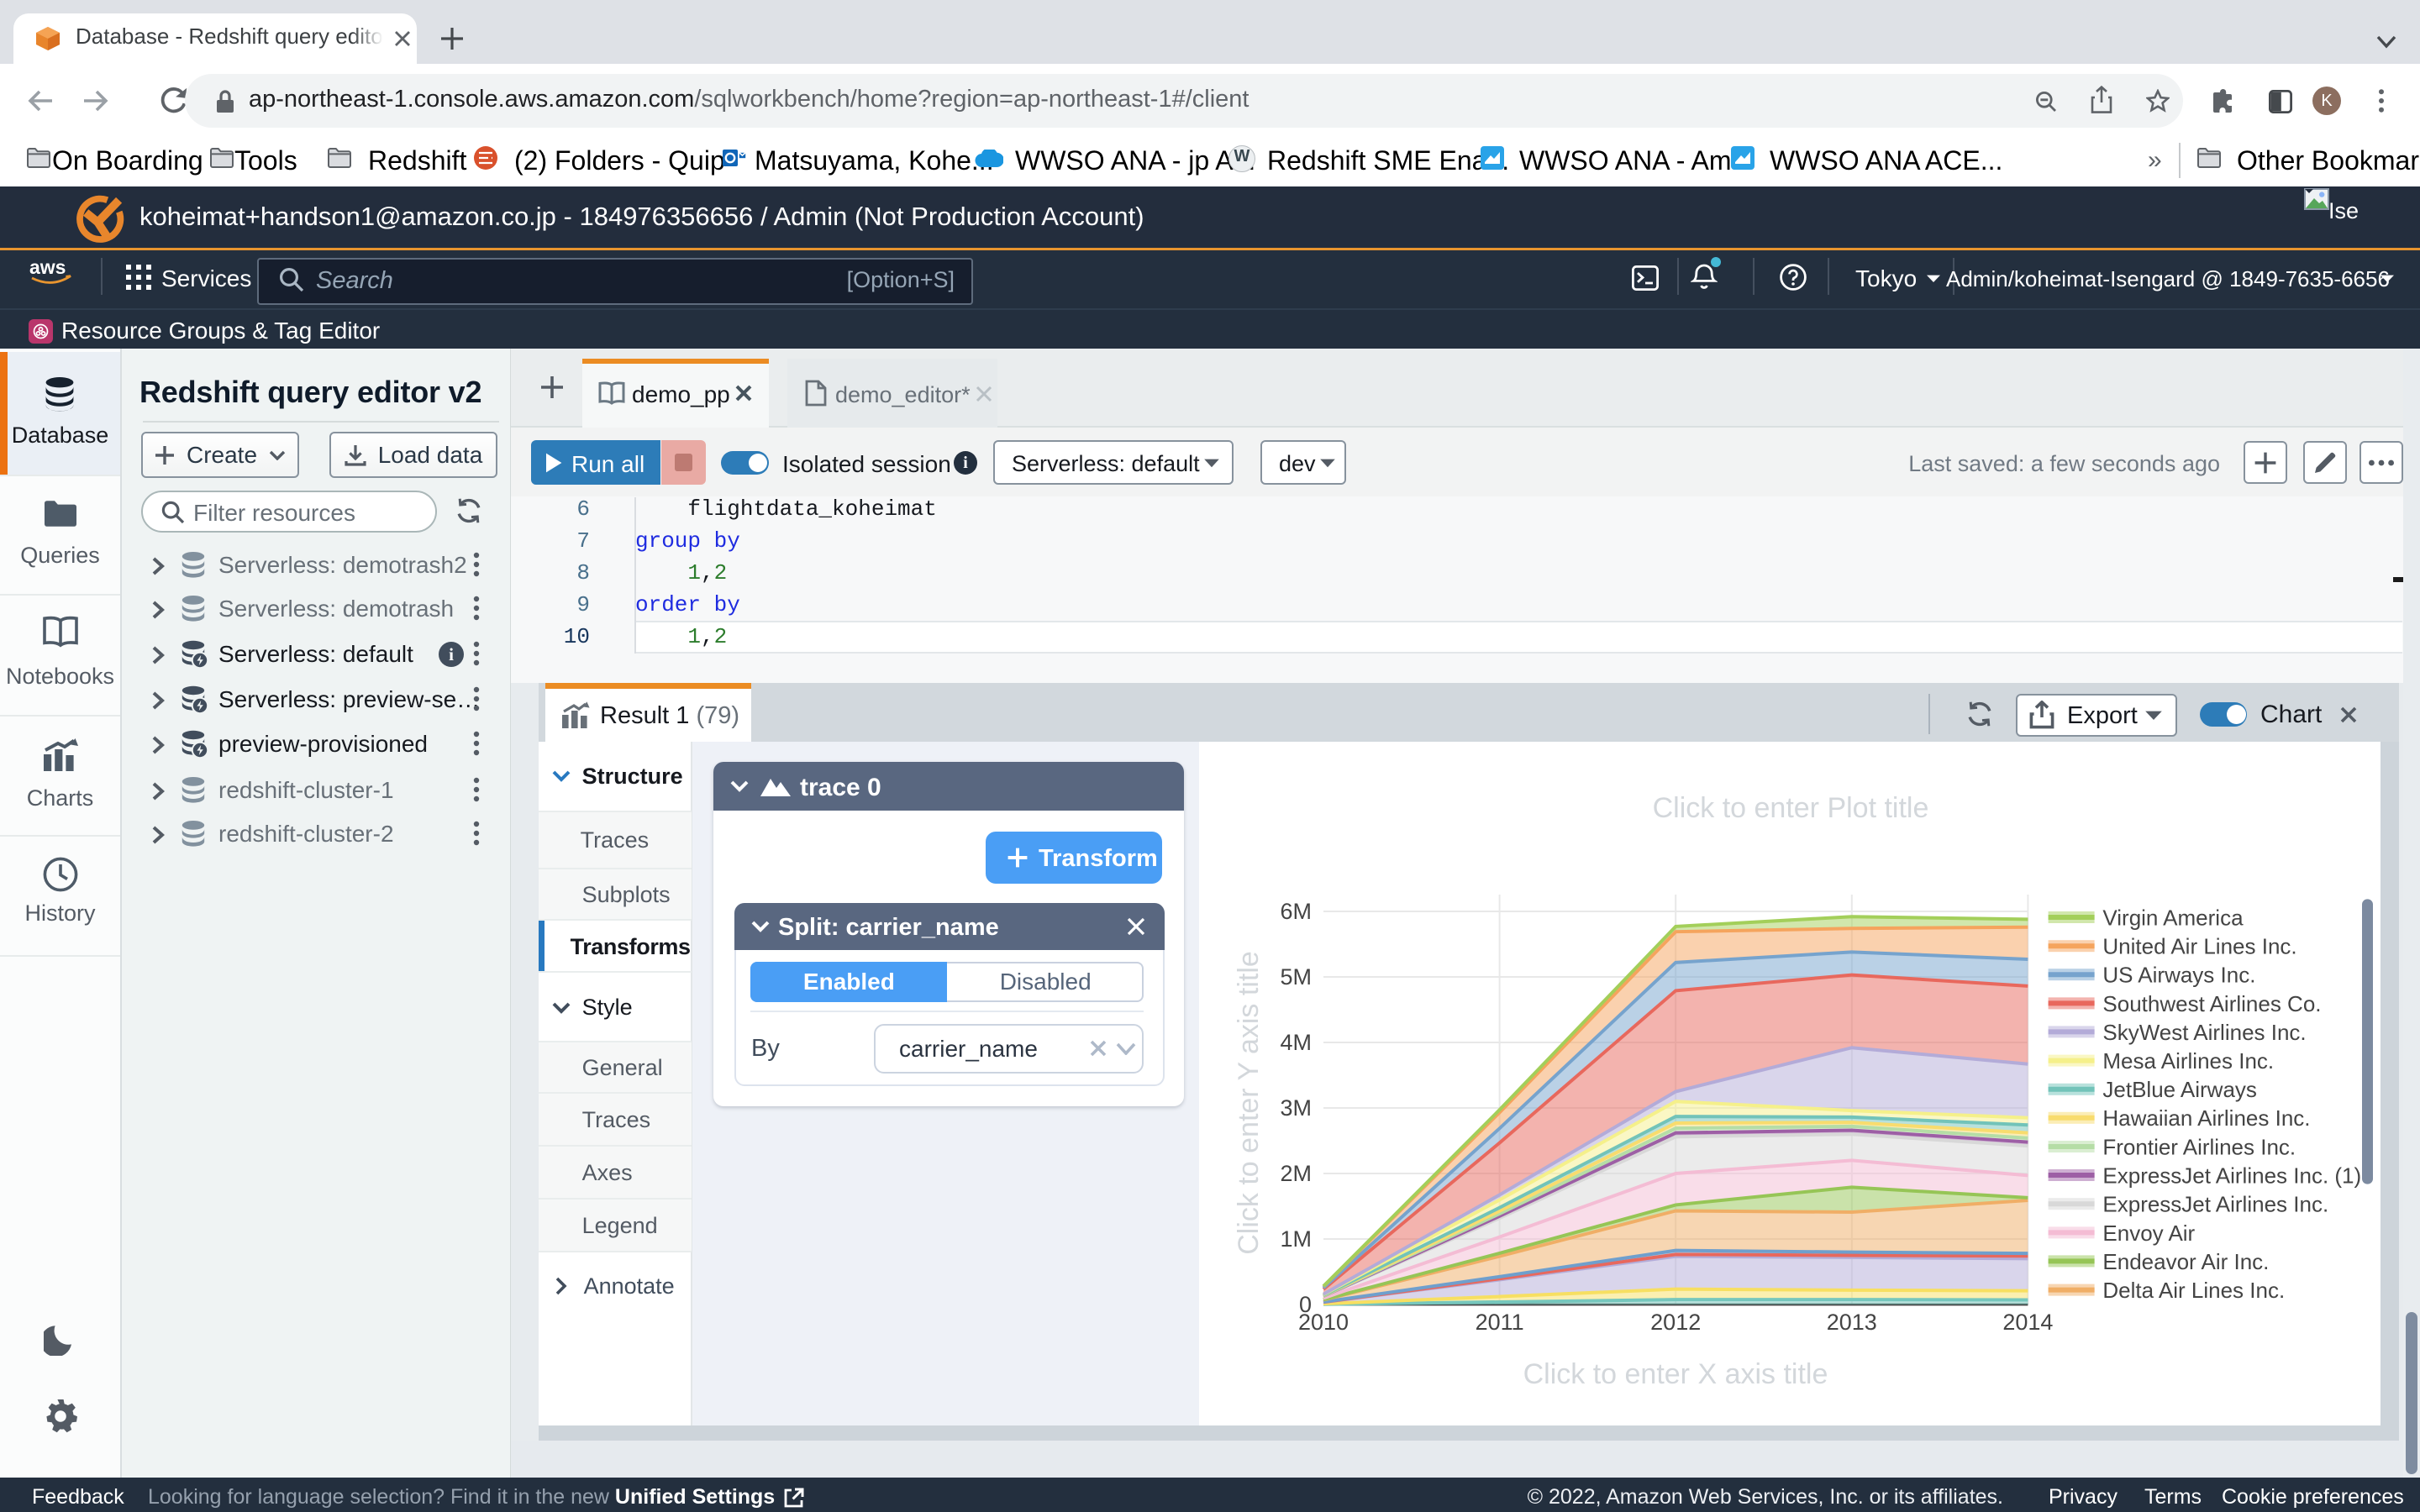 The height and width of the screenshot is (1512, 2420). Describe the element at coordinates (2211, 1003) in the screenshot. I see `svg-text: Southwest Airlines Co.` at that location.